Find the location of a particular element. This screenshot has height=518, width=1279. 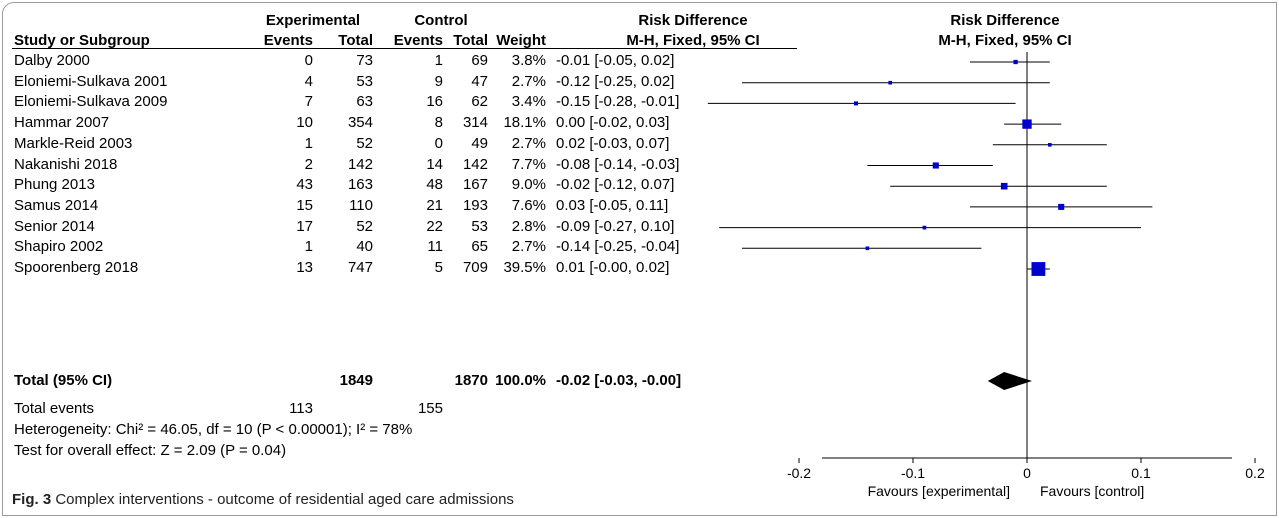

weight: 7.7% is located at coordinates (528, 164).